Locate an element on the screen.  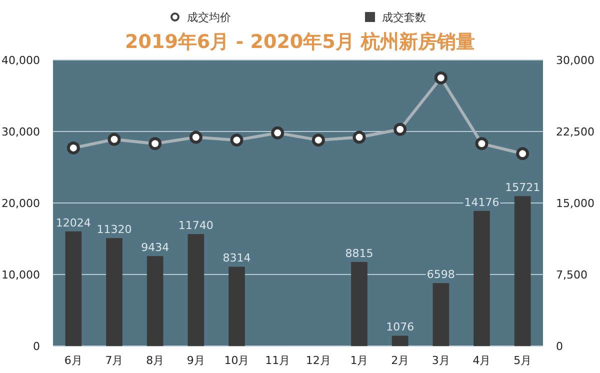
x-tick-label: 5月 is located at coordinates (523, 360).